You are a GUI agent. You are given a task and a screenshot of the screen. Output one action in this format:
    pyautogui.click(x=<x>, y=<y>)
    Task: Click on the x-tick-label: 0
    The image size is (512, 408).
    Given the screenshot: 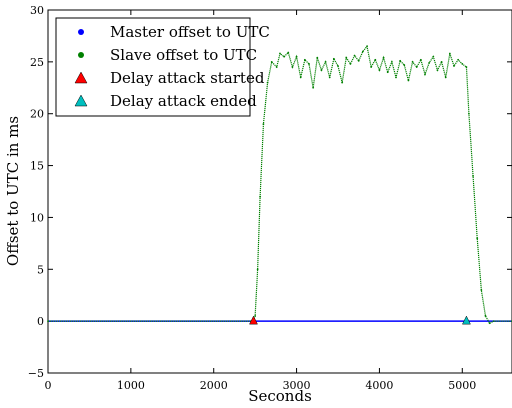 What is the action you would take?
    pyautogui.click(x=48, y=385)
    